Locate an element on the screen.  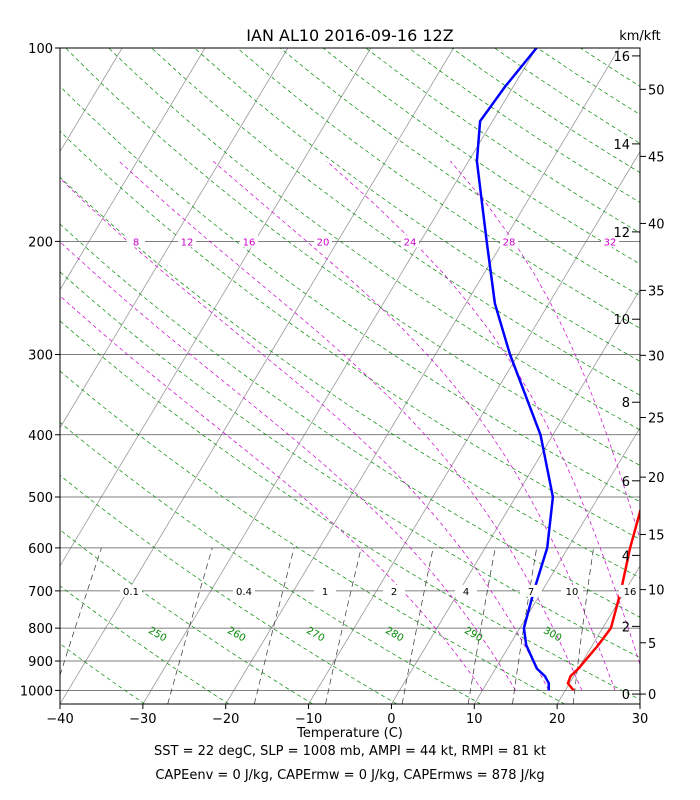
pressure-tick-label: 1000 is located at coordinates (36, 691).